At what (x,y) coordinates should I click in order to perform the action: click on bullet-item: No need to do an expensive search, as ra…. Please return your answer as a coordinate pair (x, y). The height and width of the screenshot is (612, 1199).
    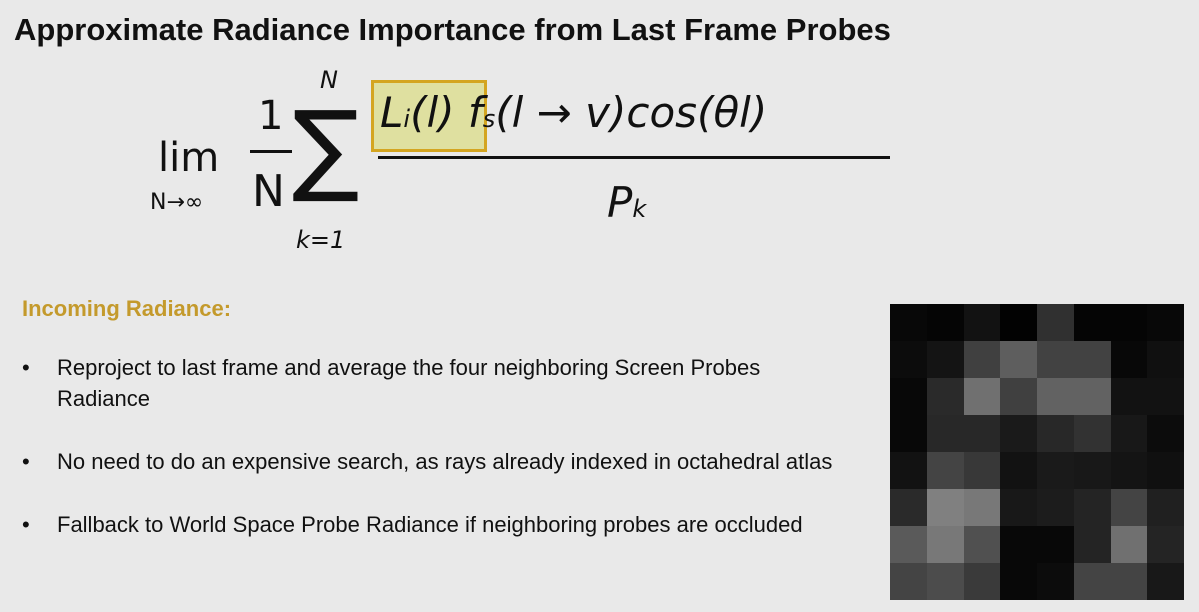
    Looking at the image, I should click on (432, 461).